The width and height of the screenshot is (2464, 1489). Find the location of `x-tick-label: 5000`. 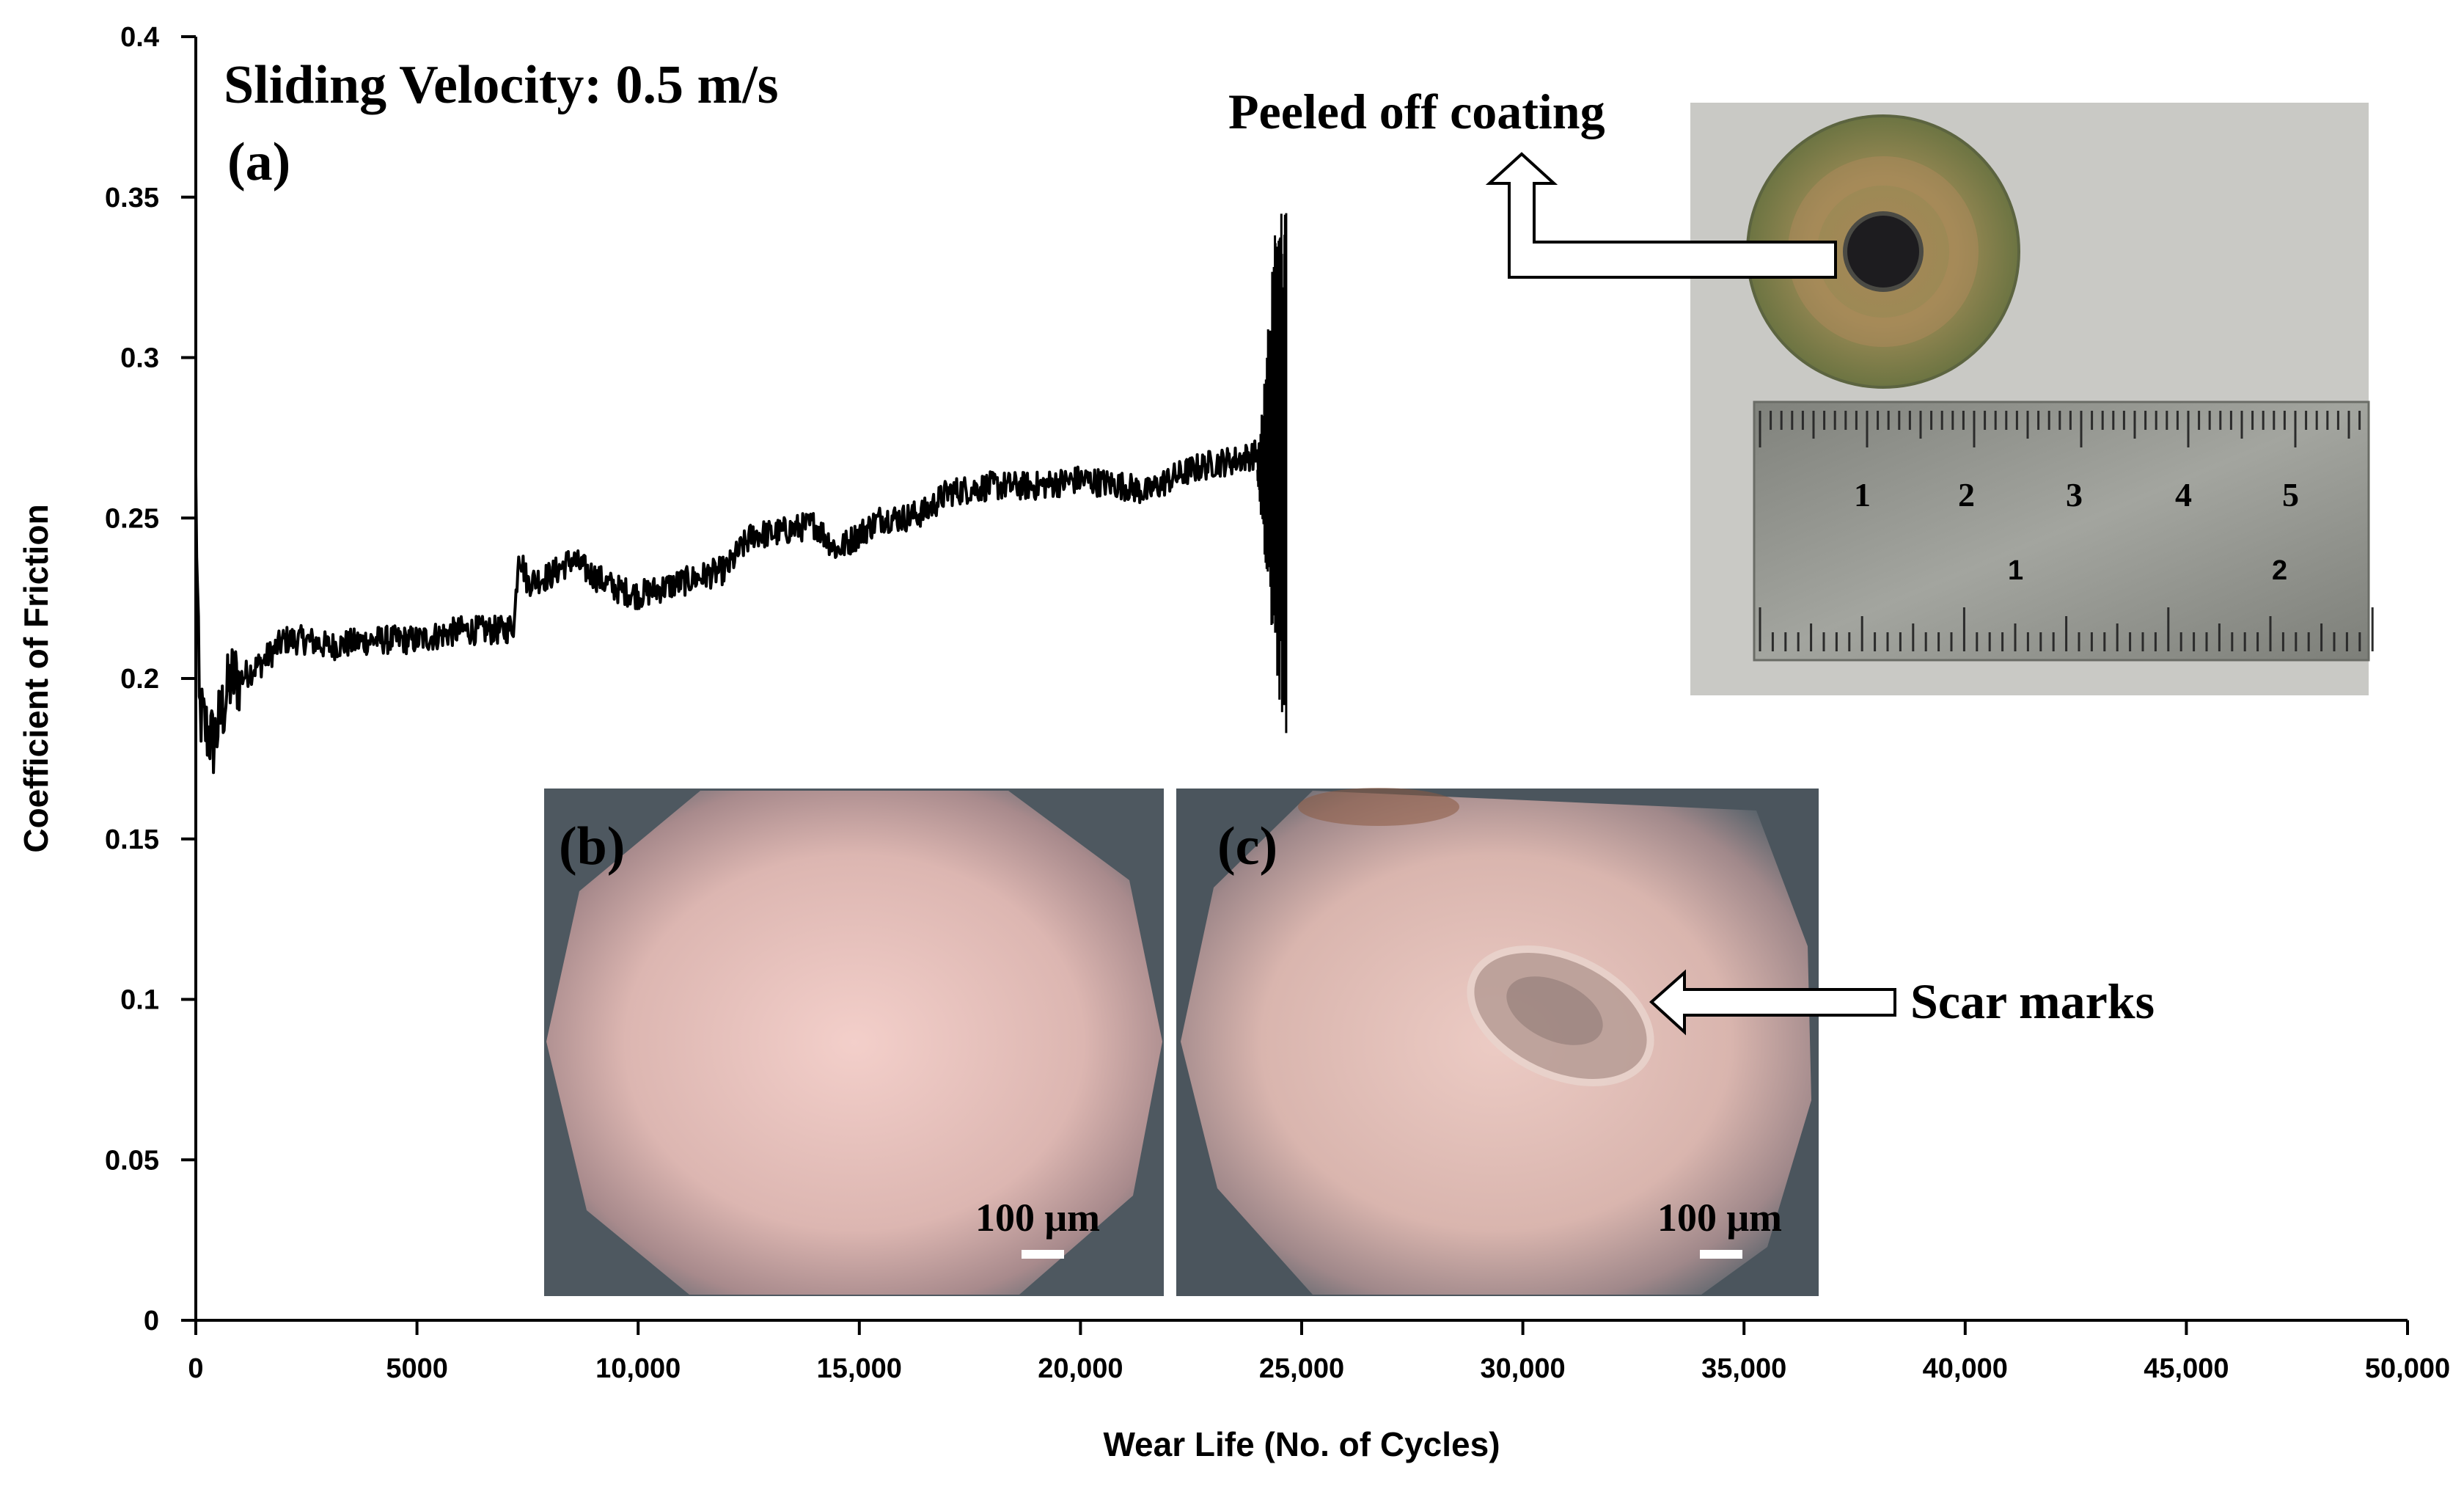

x-tick-label: 5000 is located at coordinates (417, 1368).